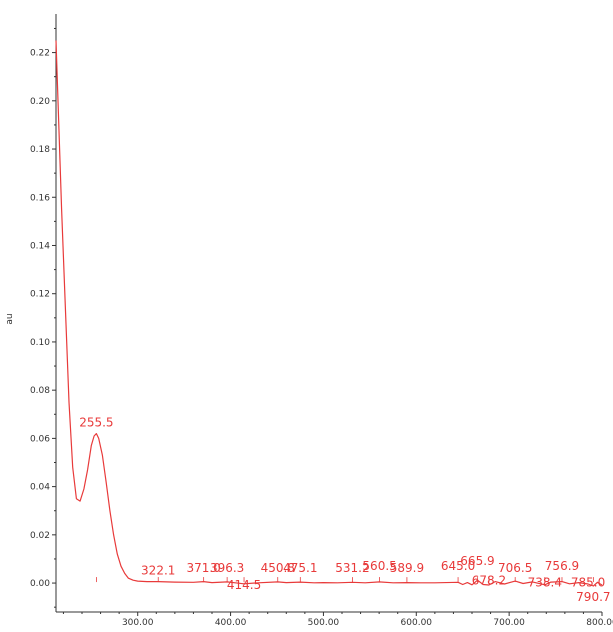 Image resolution: width=613 pixels, height=632 pixels. I want to click on y-tick-label: 0.16, so click(40, 198).